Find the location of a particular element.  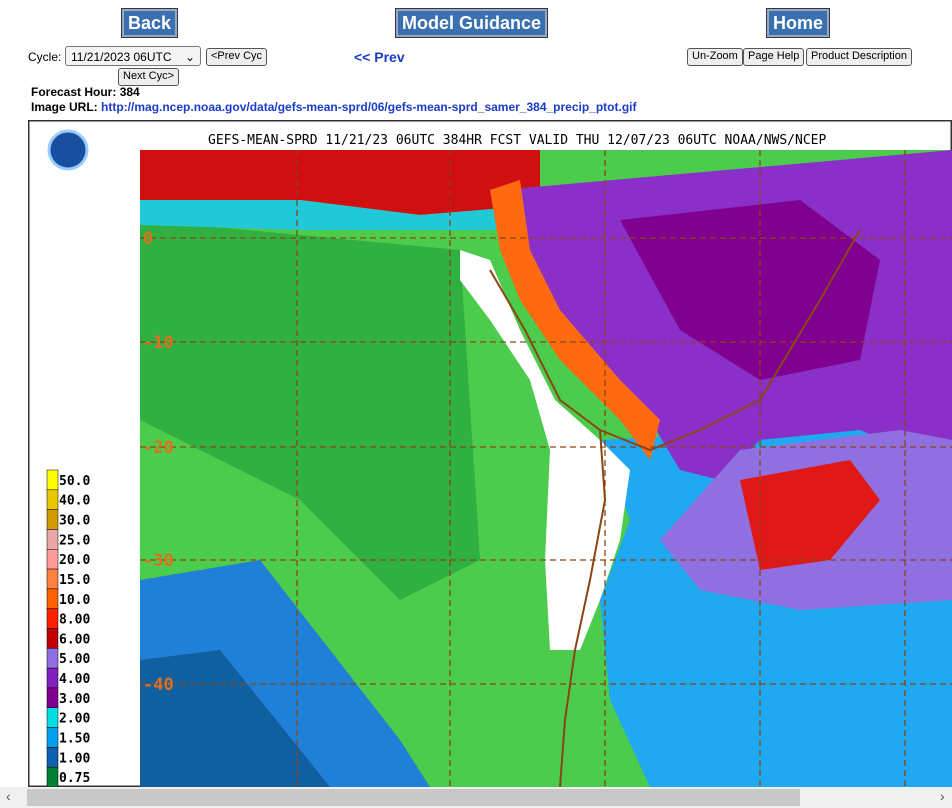

legend-label: 1.50 is located at coordinates (74, 738).